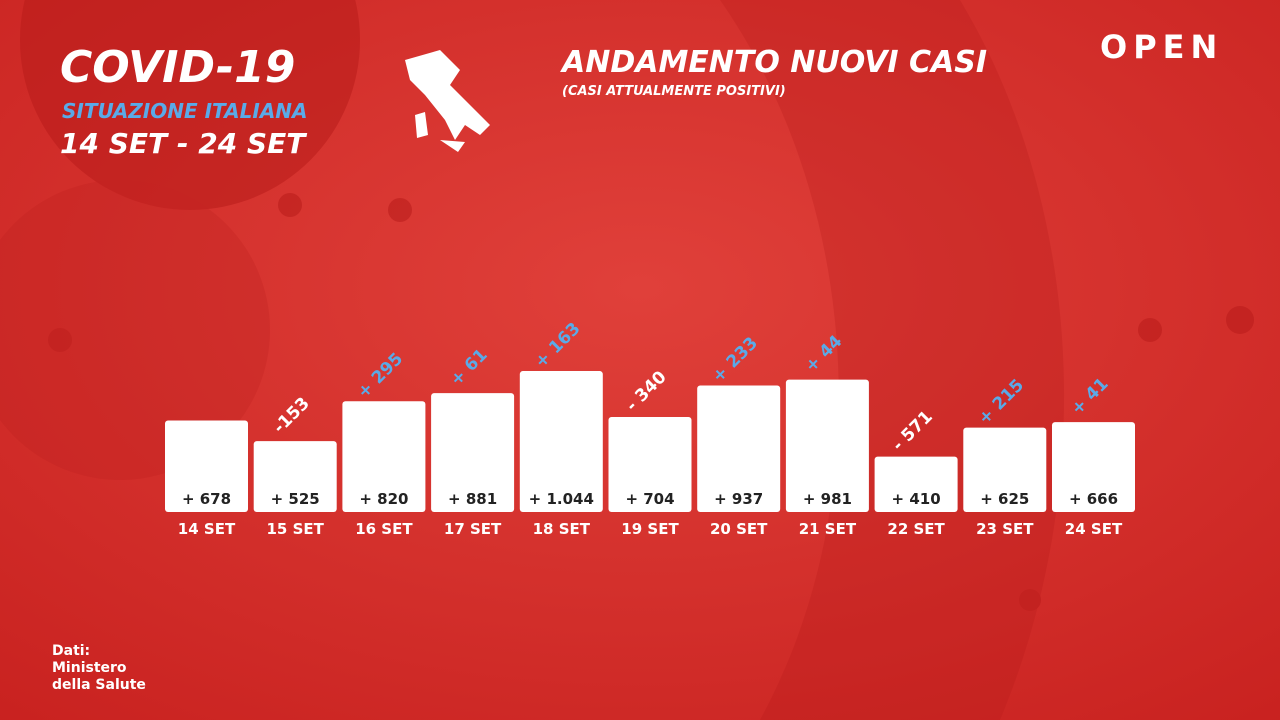 Image resolution: width=1280 pixels, height=720 pixels. What do you see at coordinates (206, 499) in the screenshot?
I see `value-label: + 678` at bounding box center [206, 499].